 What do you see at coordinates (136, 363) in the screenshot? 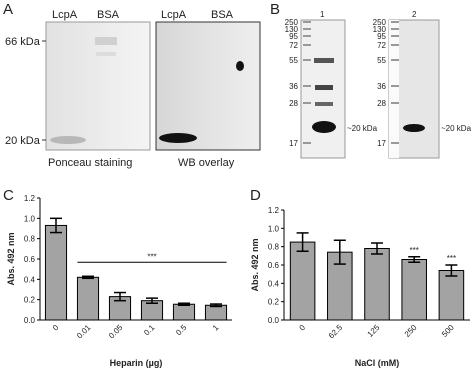
I see `x-axis-label: Heparin (µg)` at bounding box center [136, 363].